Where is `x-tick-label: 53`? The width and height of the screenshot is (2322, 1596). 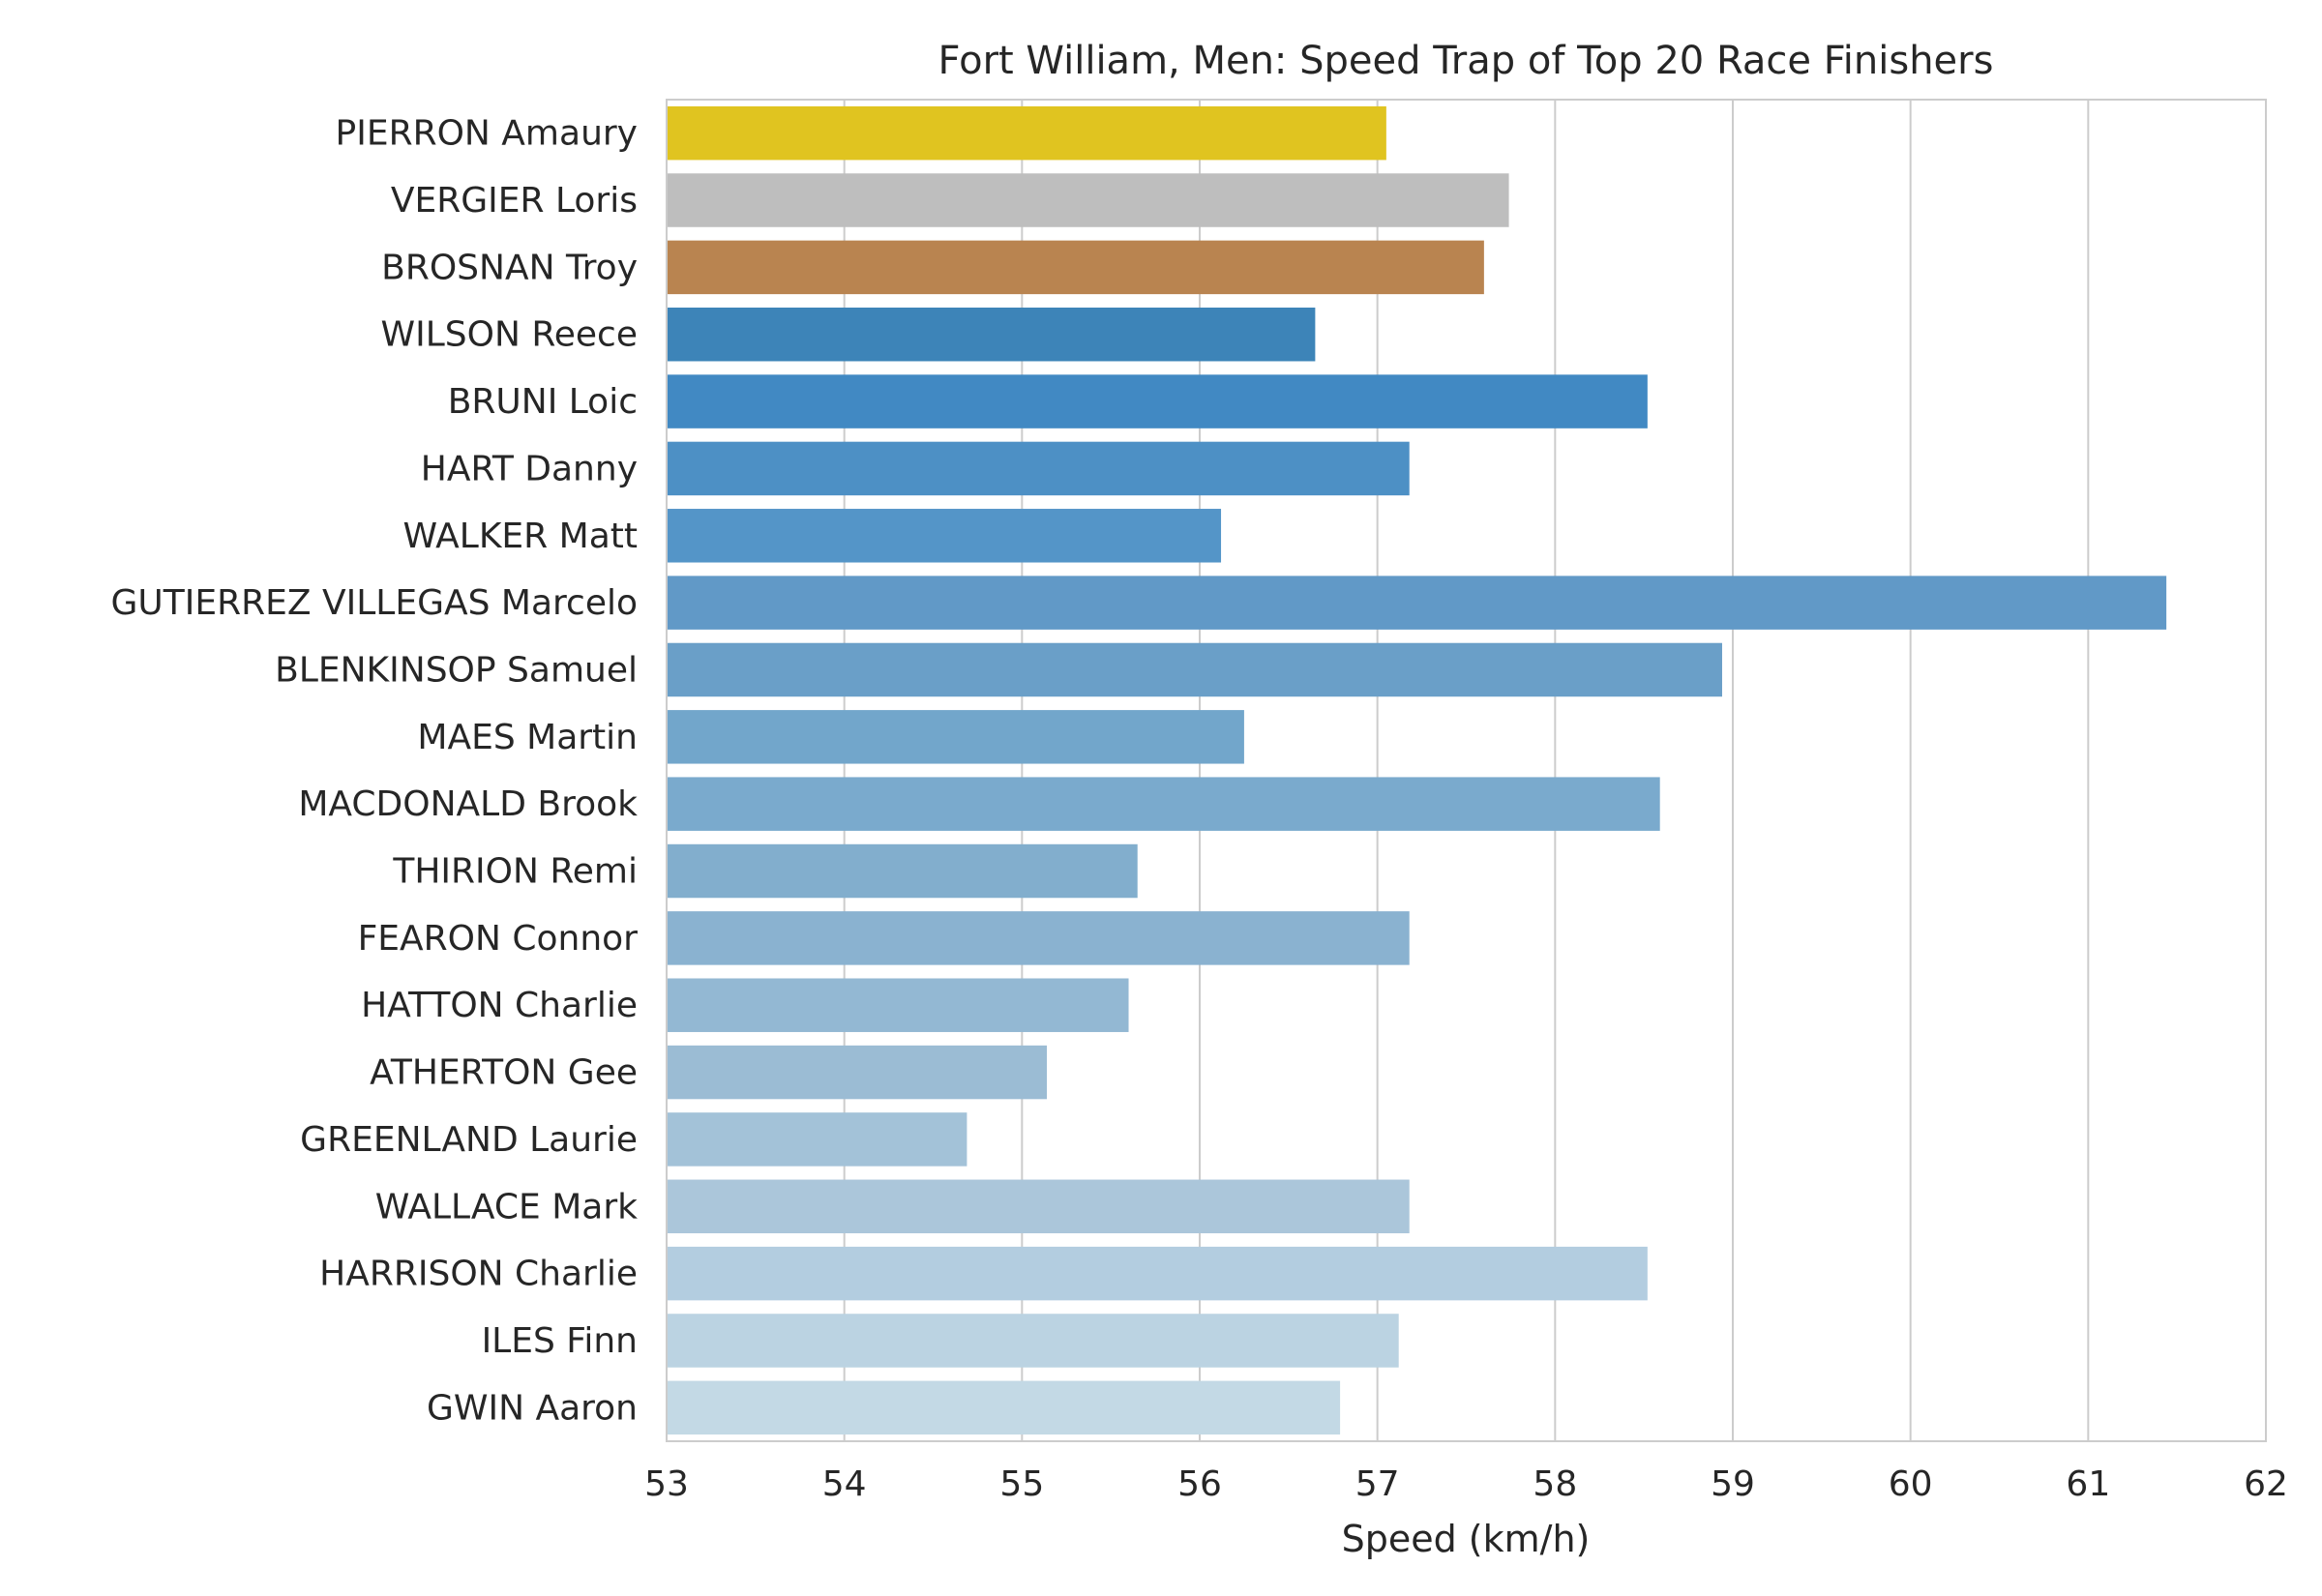 x-tick-label: 53 is located at coordinates (666, 1484).